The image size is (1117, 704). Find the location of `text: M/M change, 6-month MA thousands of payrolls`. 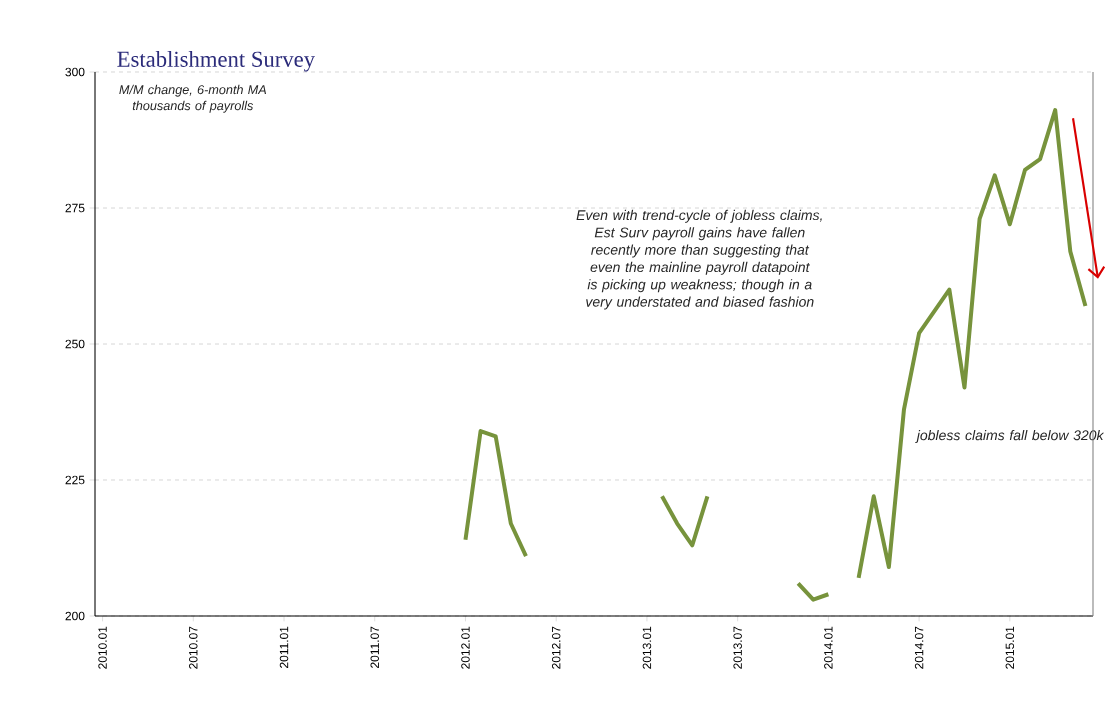

text: M/M change, 6-month MA thousands of payrolls is located at coordinates (193, 98).